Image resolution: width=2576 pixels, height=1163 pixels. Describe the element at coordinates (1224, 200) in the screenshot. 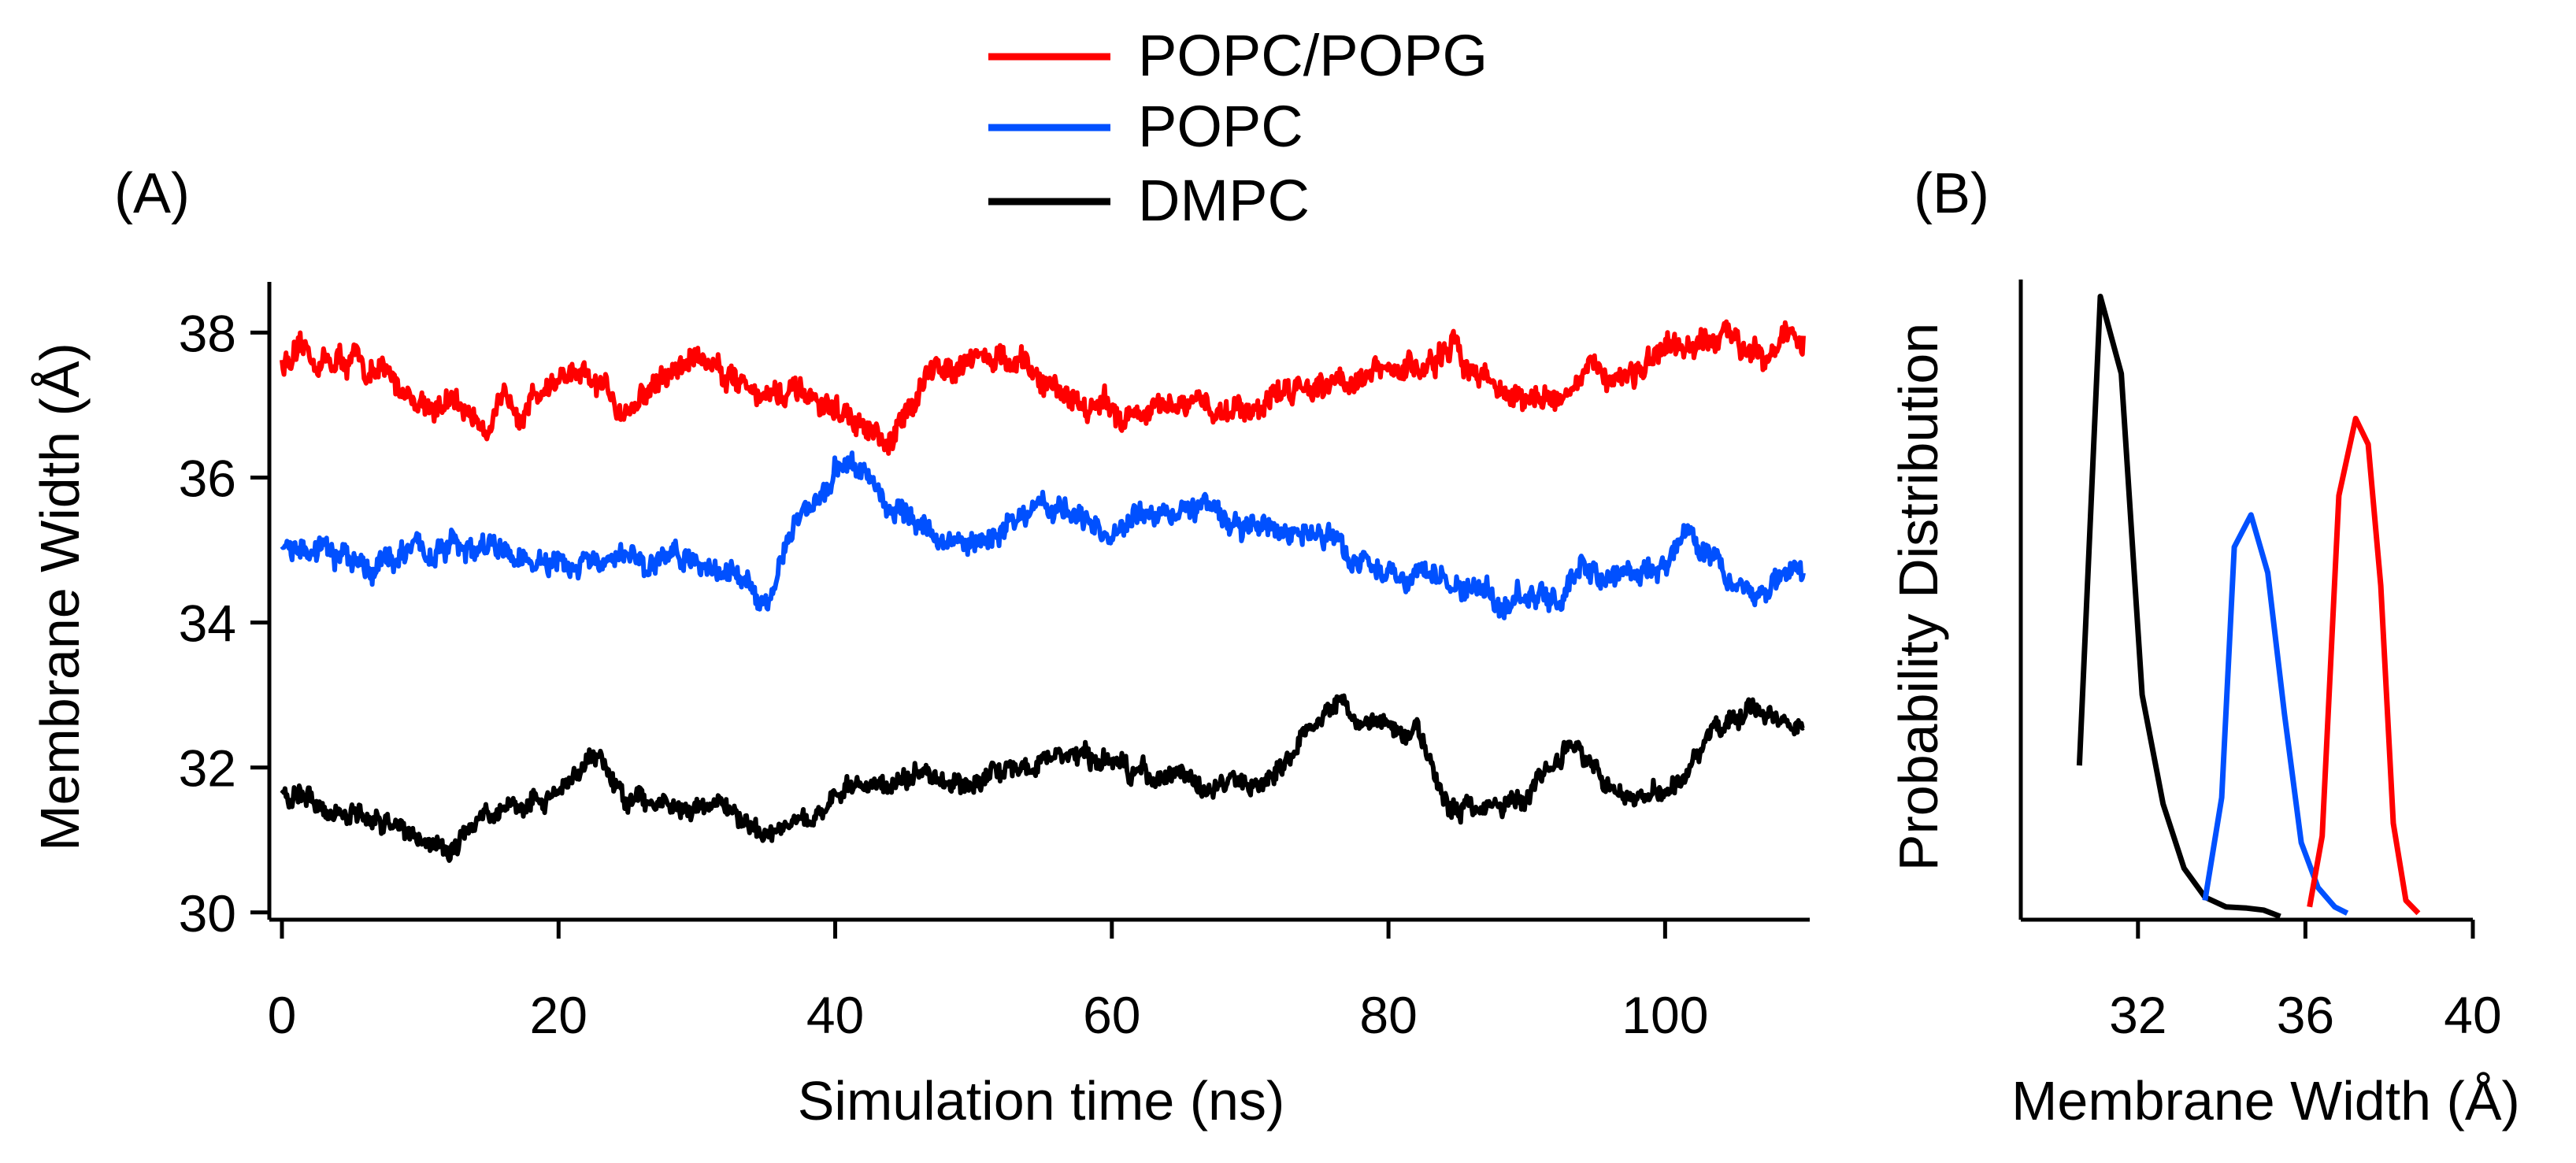

I see `legend-label-dmpc: DMPC` at that location.